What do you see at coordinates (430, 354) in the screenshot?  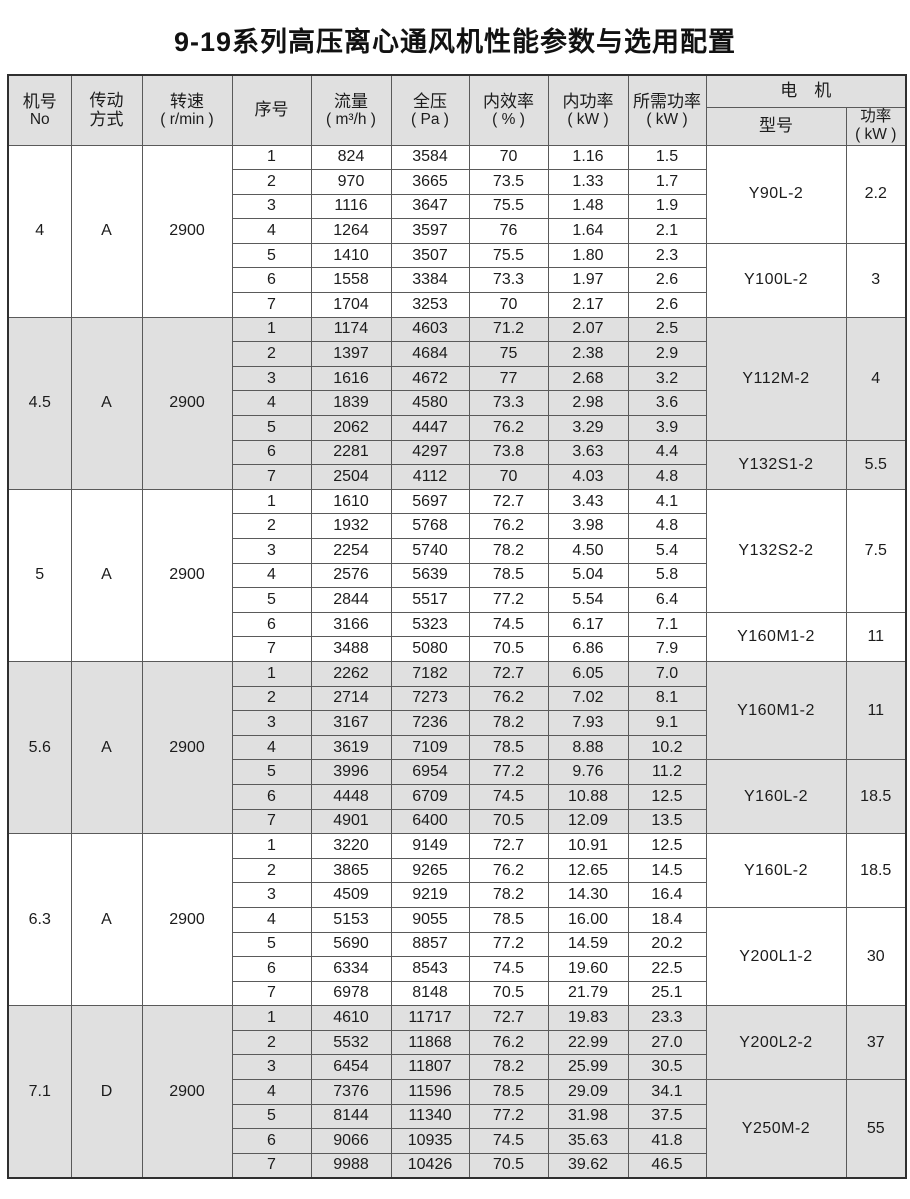 I see `pressure-cell: 4684` at bounding box center [430, 354].